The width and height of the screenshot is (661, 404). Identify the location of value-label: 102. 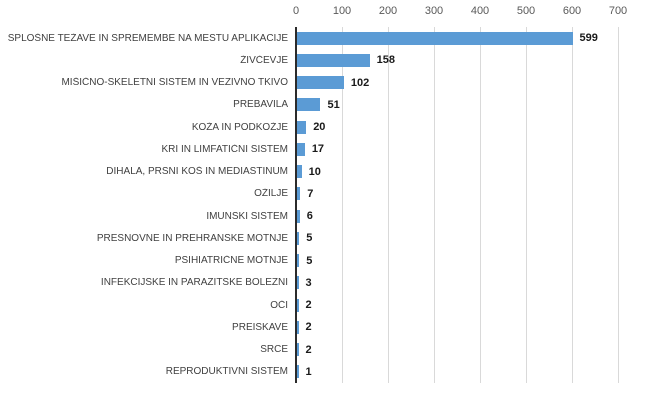
(360, 82).